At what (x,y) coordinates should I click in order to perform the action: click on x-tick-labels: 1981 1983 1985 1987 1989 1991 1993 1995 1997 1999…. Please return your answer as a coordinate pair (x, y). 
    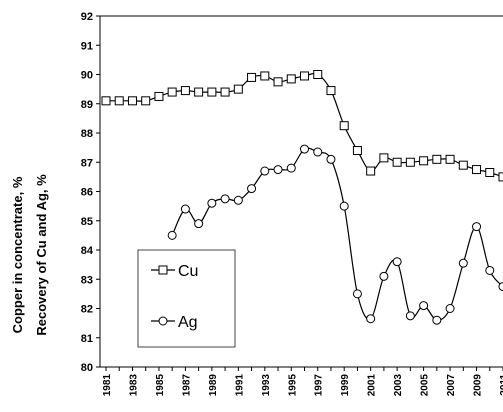
    Looking at the image, I should click on (302, 385).